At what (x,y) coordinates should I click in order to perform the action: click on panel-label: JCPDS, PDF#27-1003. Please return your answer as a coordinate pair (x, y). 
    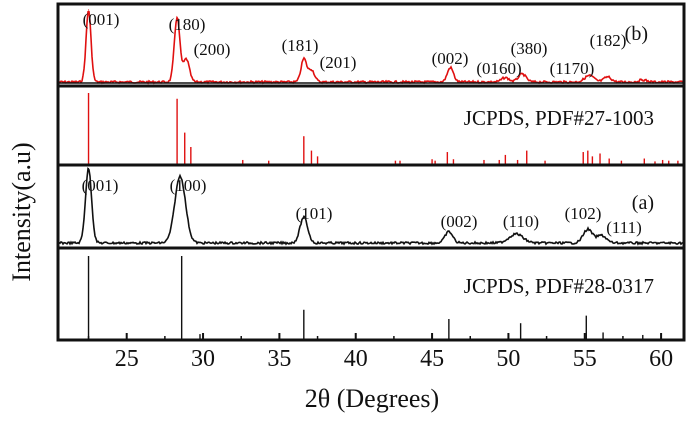
    Looking at the image, I should click on (559, 118).